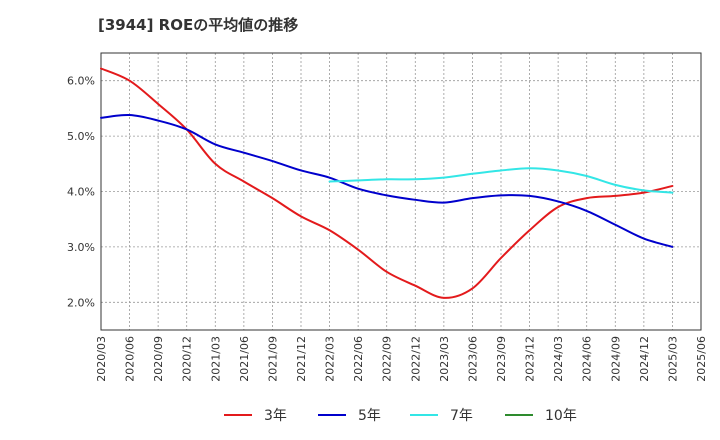 The height and width of the screenshot is (440, 720). I want to click on legend-label-1: 3年, so click(275, 416).